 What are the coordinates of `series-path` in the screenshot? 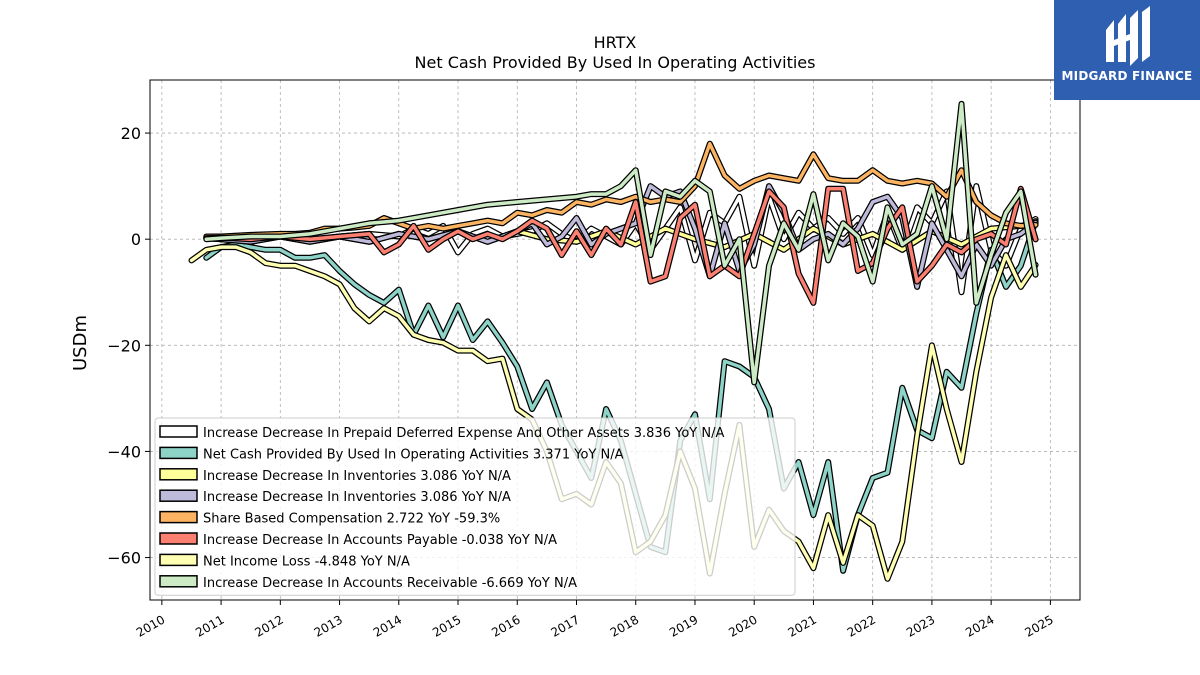 It's located at (621, 246).